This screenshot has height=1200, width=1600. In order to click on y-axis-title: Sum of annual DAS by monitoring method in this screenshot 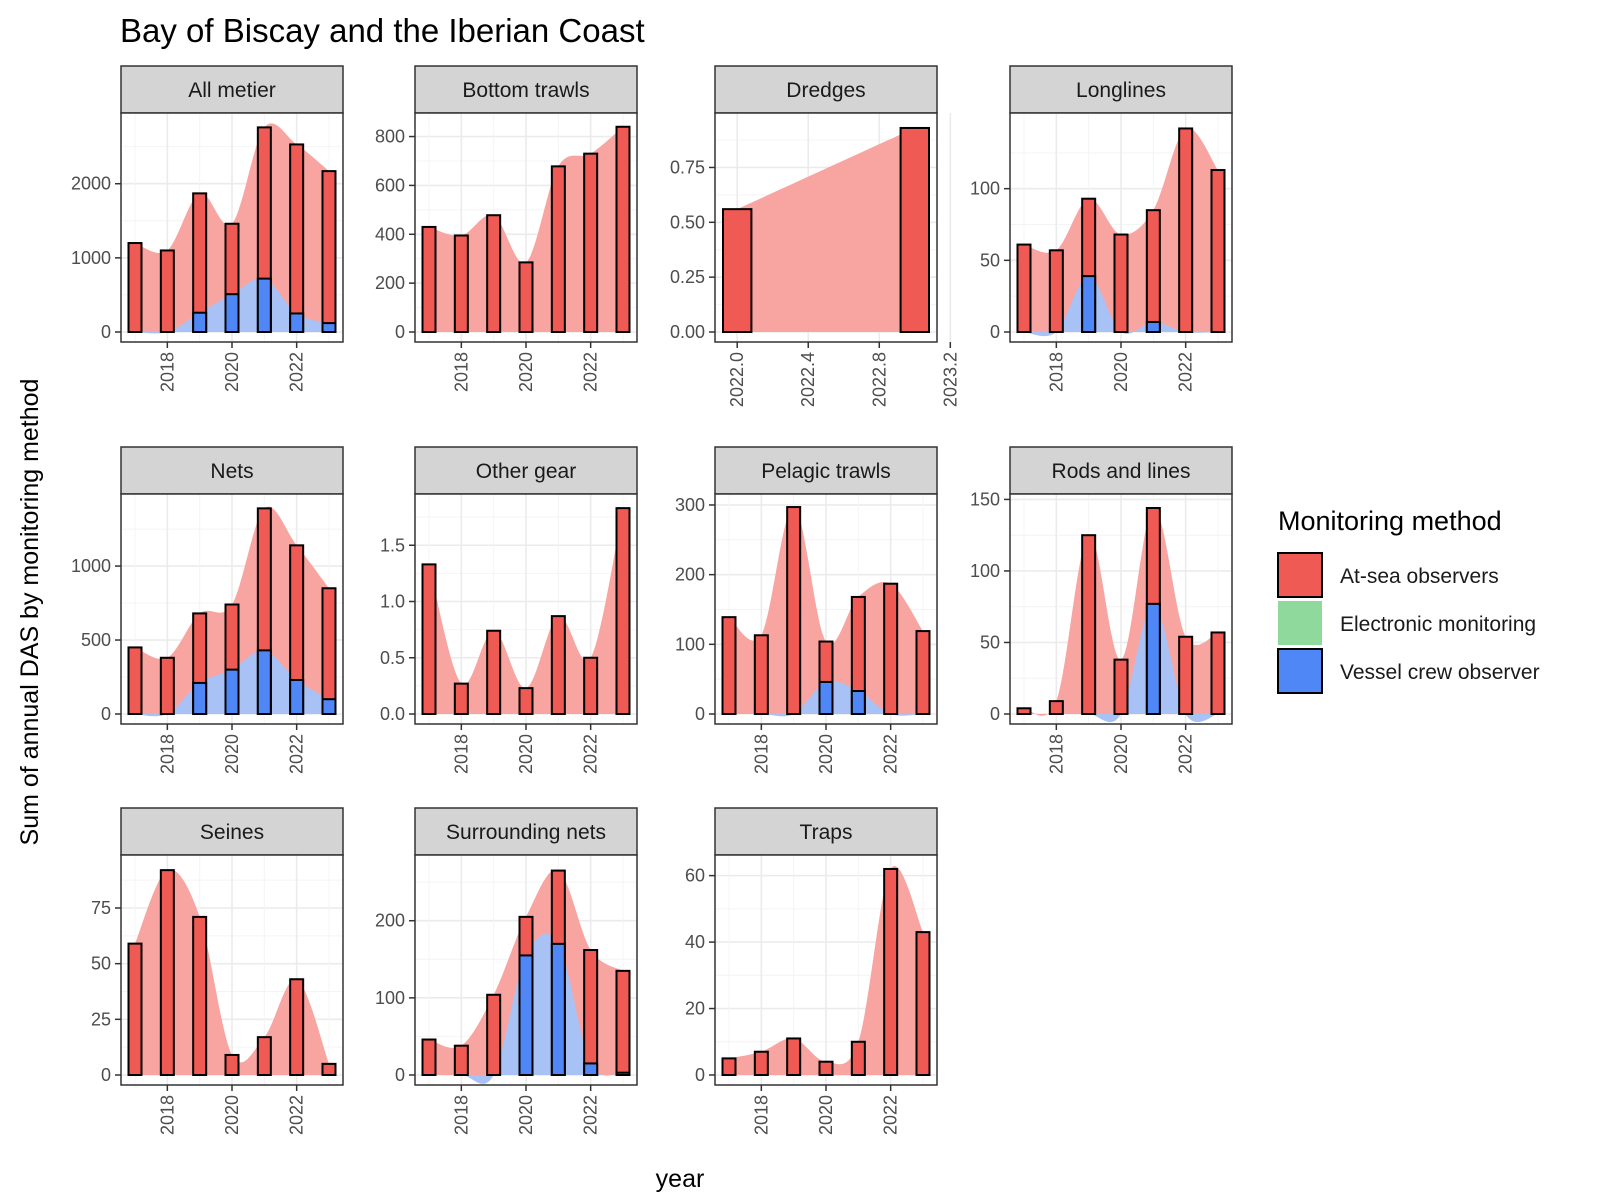, I will do `click(30, 612)`.